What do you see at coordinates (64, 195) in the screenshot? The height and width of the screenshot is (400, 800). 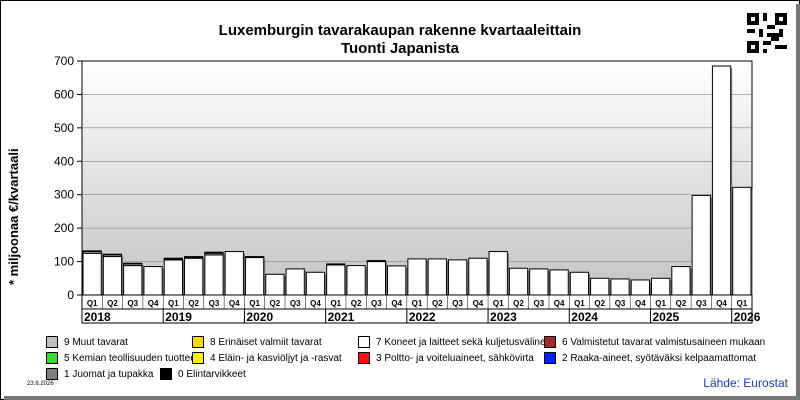 I see `y-tick-label: 300` at bounding box center [64, 195].